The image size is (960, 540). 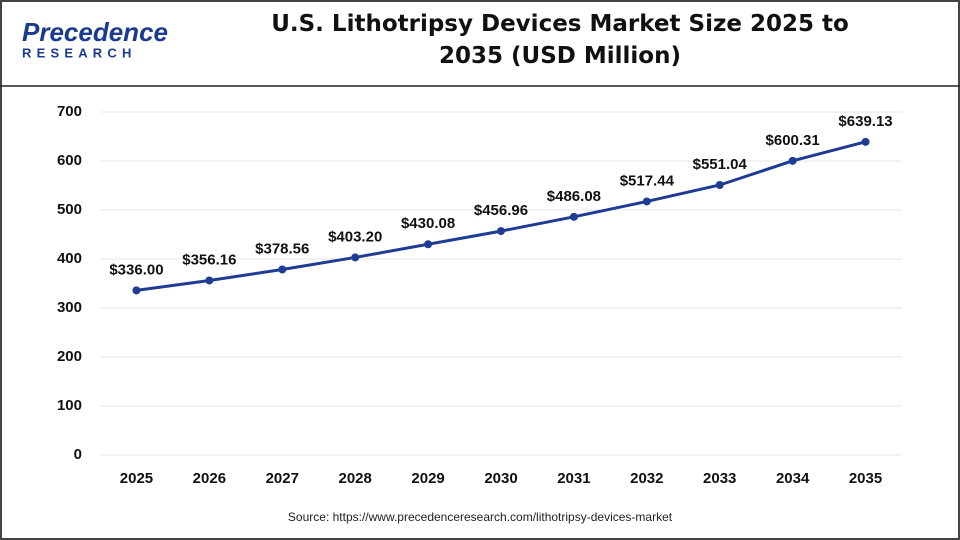 I want to click on data-label: $517.44, so click(x=647, y=180).